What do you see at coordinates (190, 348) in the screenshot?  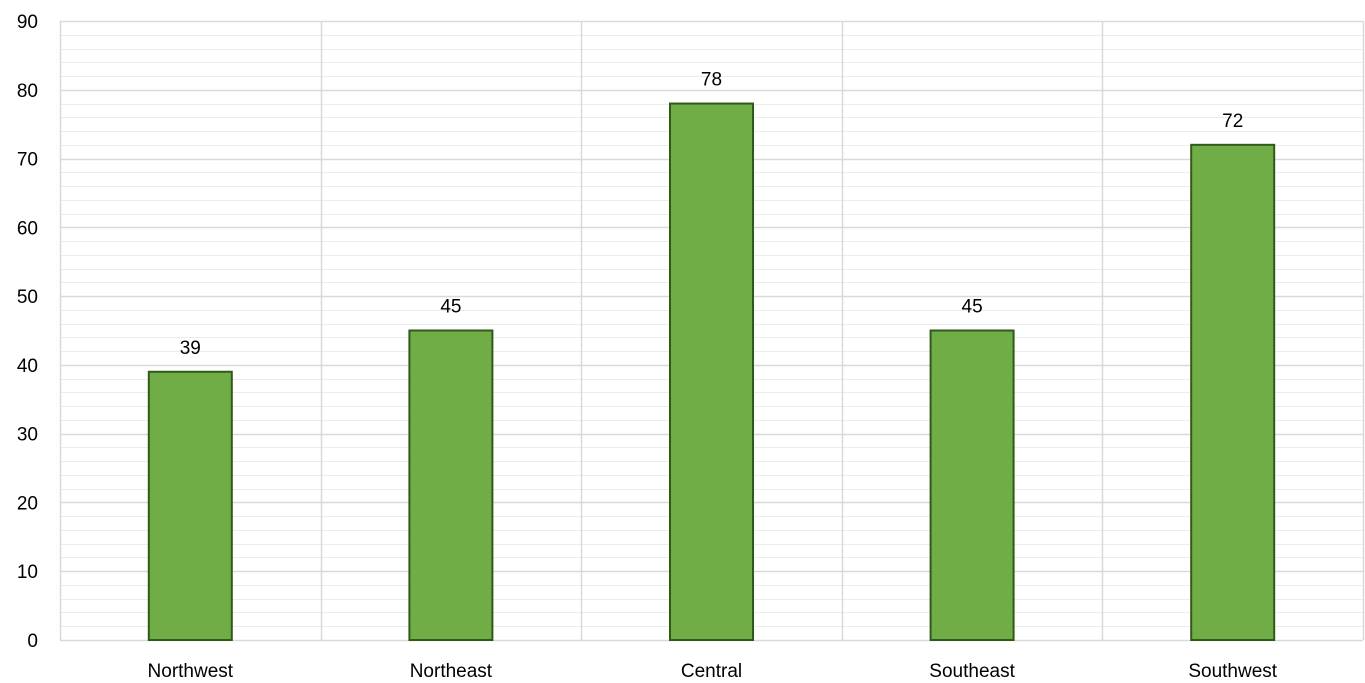 I see `data-label: 39` at bounding box center [190, 348].